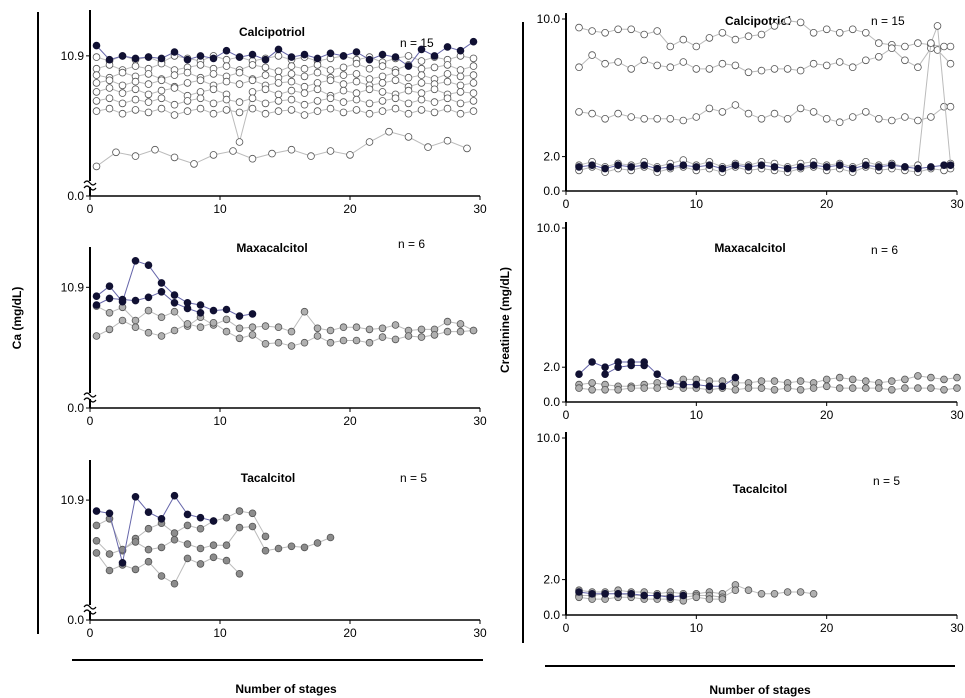 The height and width of the screenshot is (698, 965). What do you see at coordinates (480, 421) in the screenshot?
I see `x-tick-label: 30` at bounding box center [480, 421].